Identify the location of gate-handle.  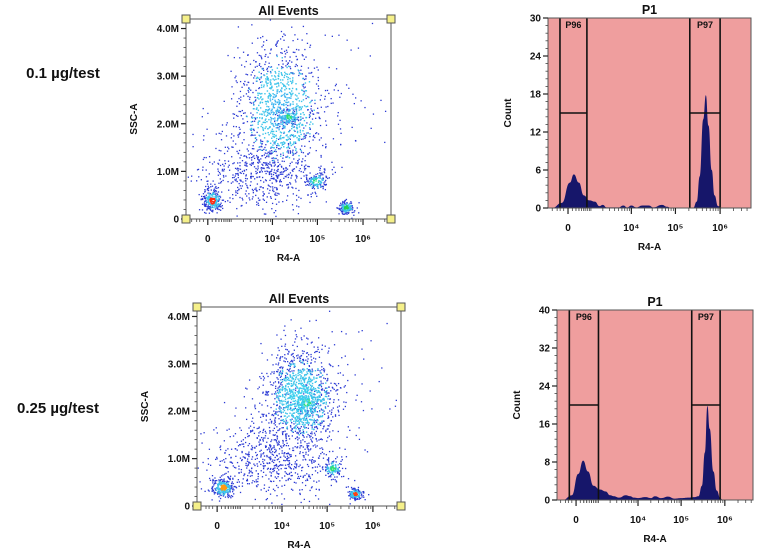
(186, 219).